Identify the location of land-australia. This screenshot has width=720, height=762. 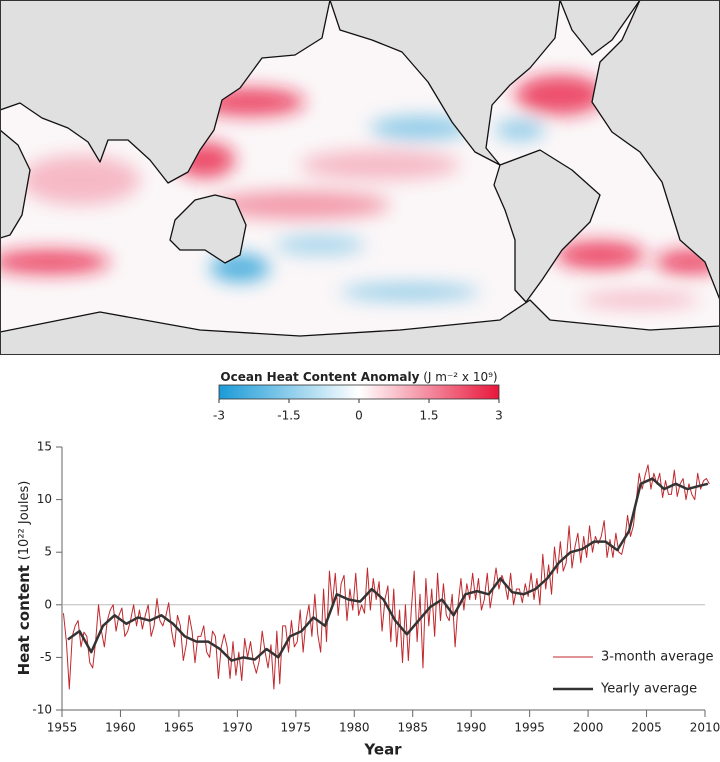
(208, 229).